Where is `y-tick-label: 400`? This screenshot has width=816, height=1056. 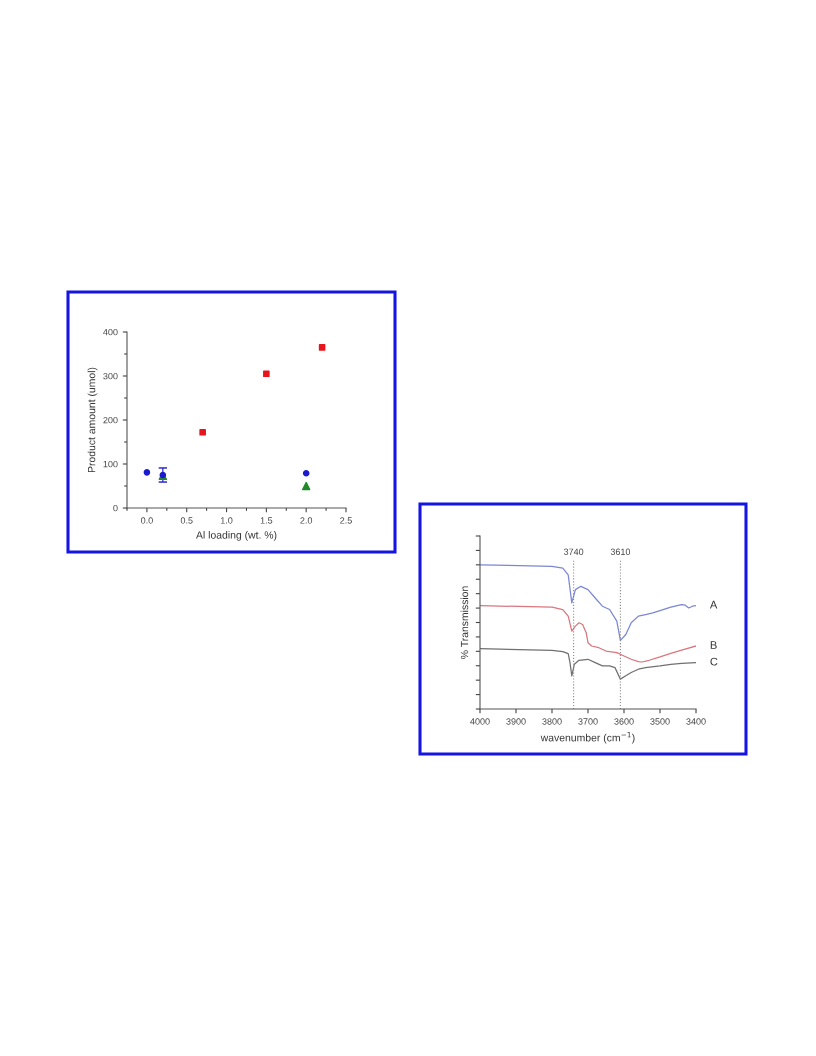
y-tick-label: 400 is located at coordinates (110, 332).